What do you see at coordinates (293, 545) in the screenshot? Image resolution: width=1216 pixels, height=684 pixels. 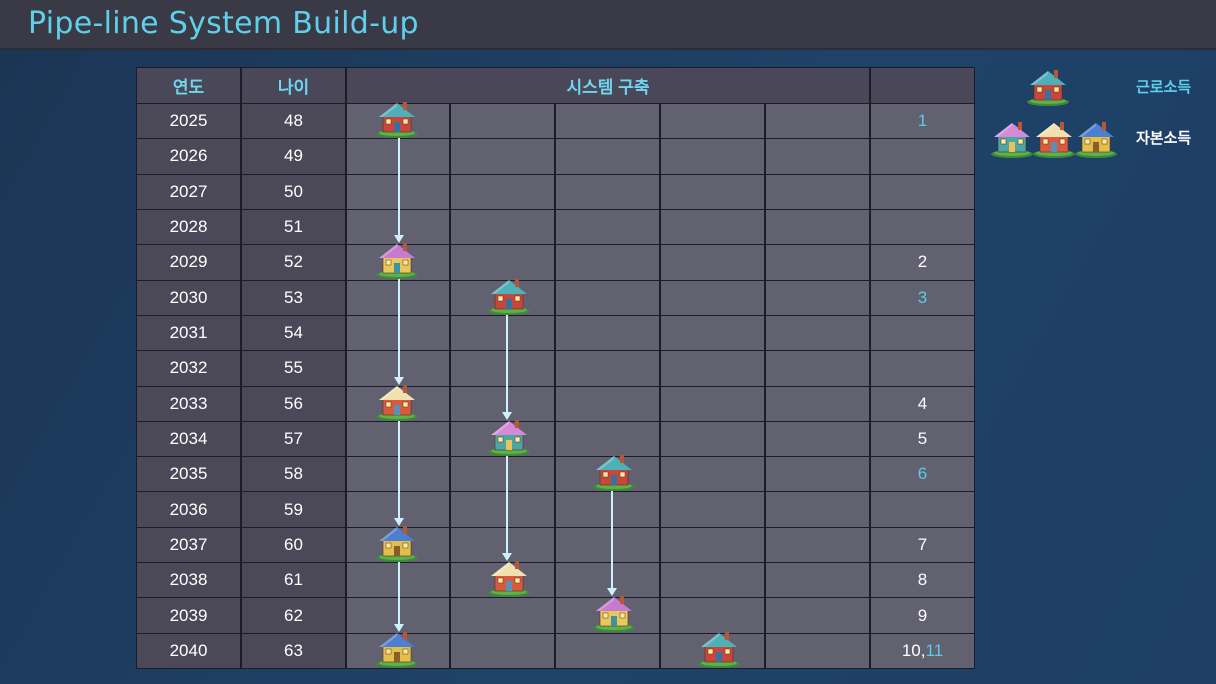 I see `age-cell: 60` at bounding box center [293, 545].